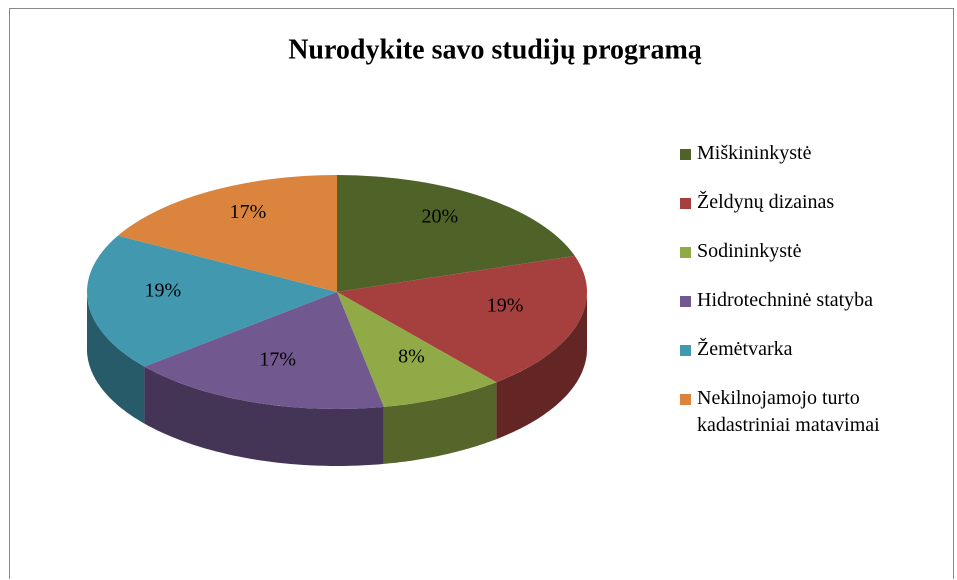 This screenshot has height=580, width=957. Describe the element at coordinates (440, 216) in the screenshot. I see `data-label: 20%` at that location.